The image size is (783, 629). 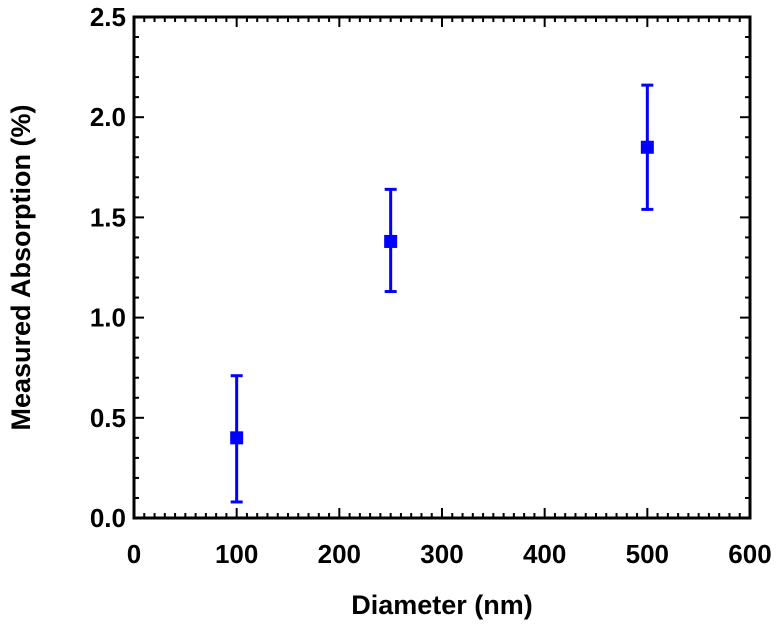 What do you see at coordinates (108, 318) in the screenshot?
I see `y-tick-label: 1.0` at bounding box center [108, 318].